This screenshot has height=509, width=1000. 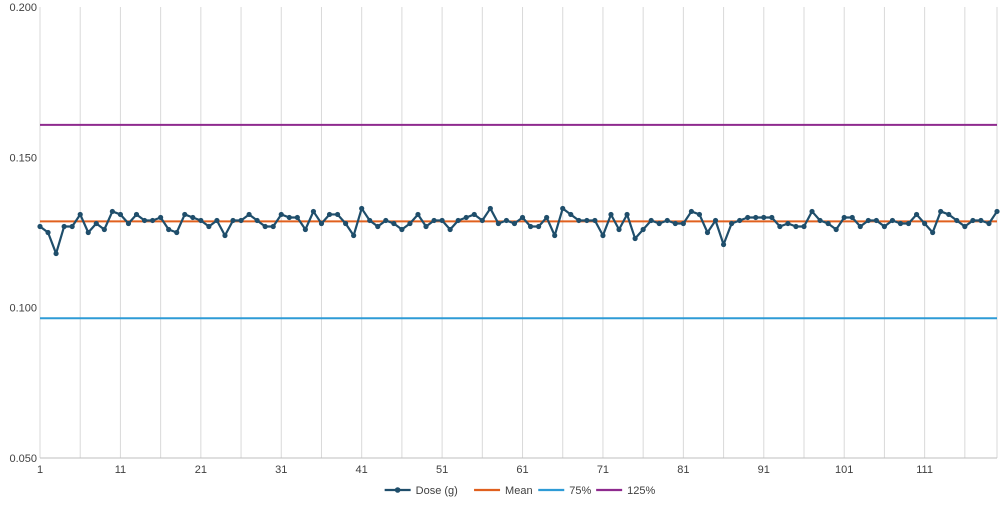 I want to click on x-tick-label: 91, so click(x=764, y=470).